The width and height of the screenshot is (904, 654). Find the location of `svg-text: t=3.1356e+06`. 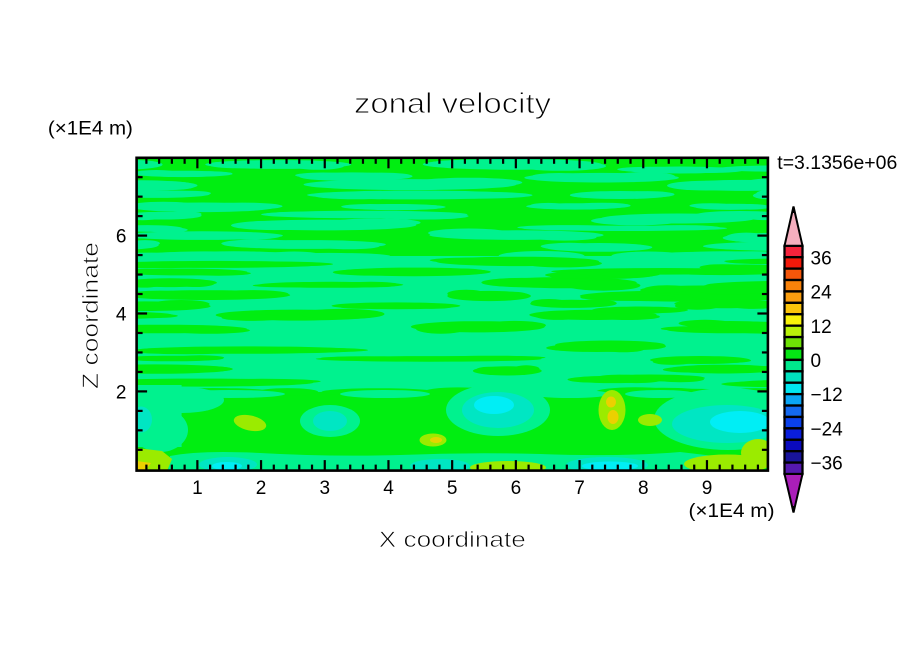

svg-text: t=3.1356e+06 is located at coordinates (837, 163).